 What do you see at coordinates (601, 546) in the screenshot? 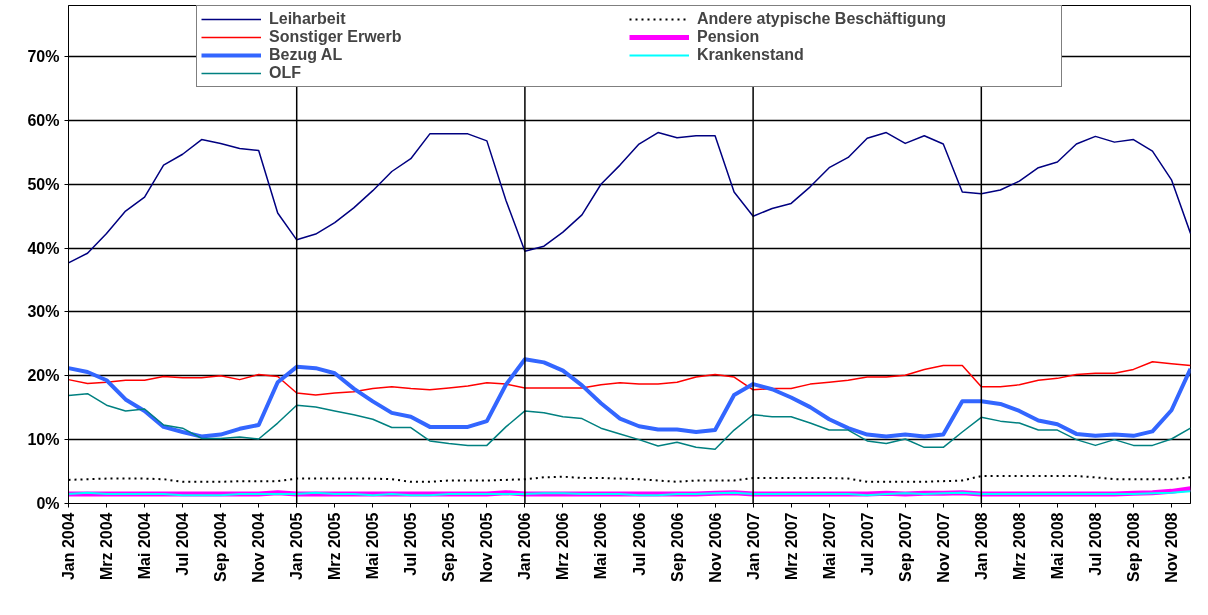
I see `x-tick-label: Mai 2006` at bounding box center [601, 546].